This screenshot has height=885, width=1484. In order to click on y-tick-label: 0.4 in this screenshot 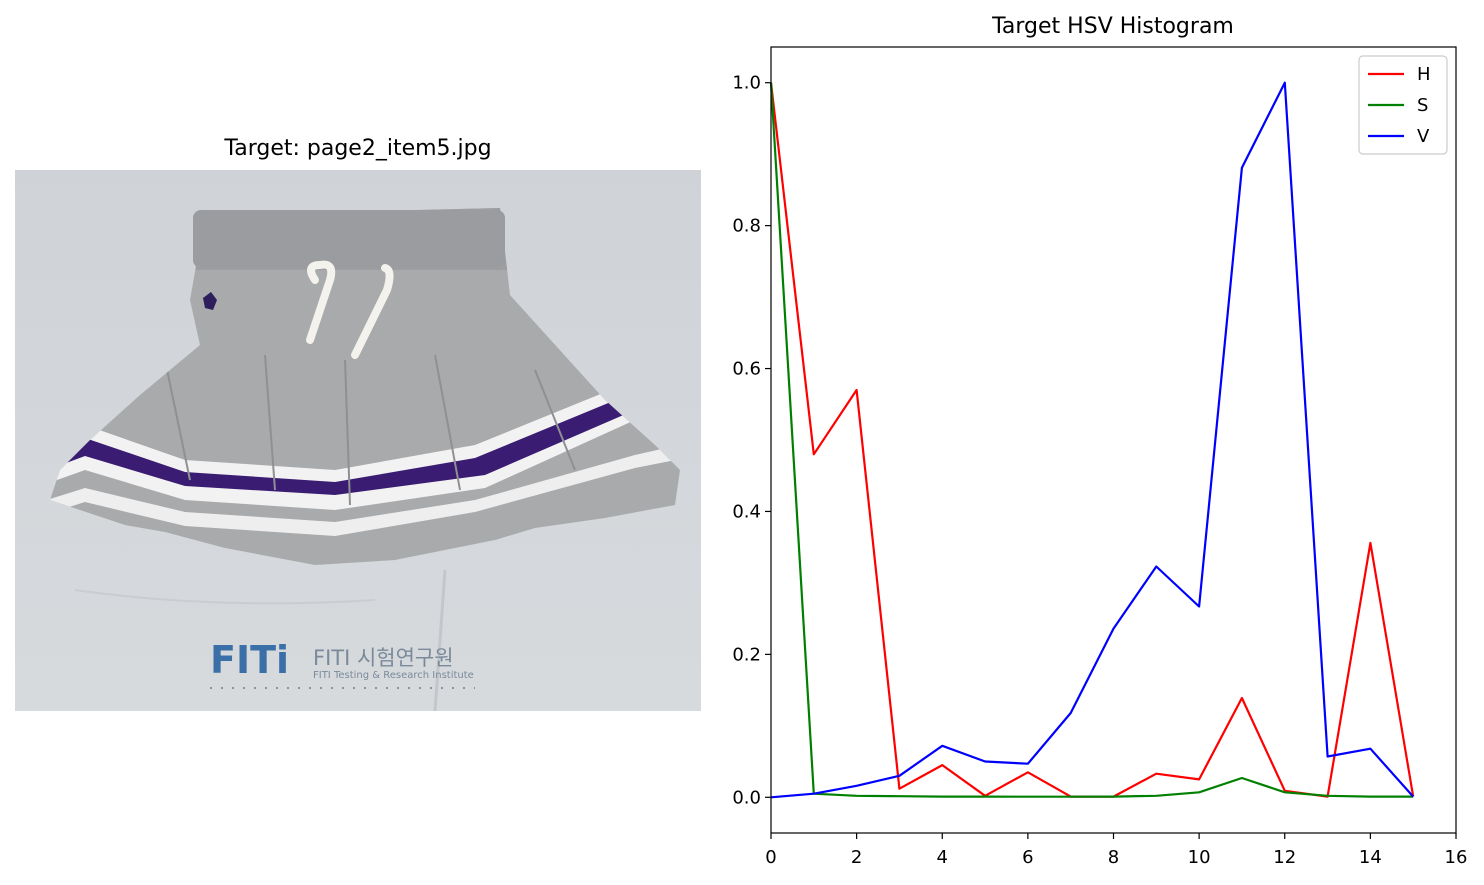, I will do `click(746, 511)`.